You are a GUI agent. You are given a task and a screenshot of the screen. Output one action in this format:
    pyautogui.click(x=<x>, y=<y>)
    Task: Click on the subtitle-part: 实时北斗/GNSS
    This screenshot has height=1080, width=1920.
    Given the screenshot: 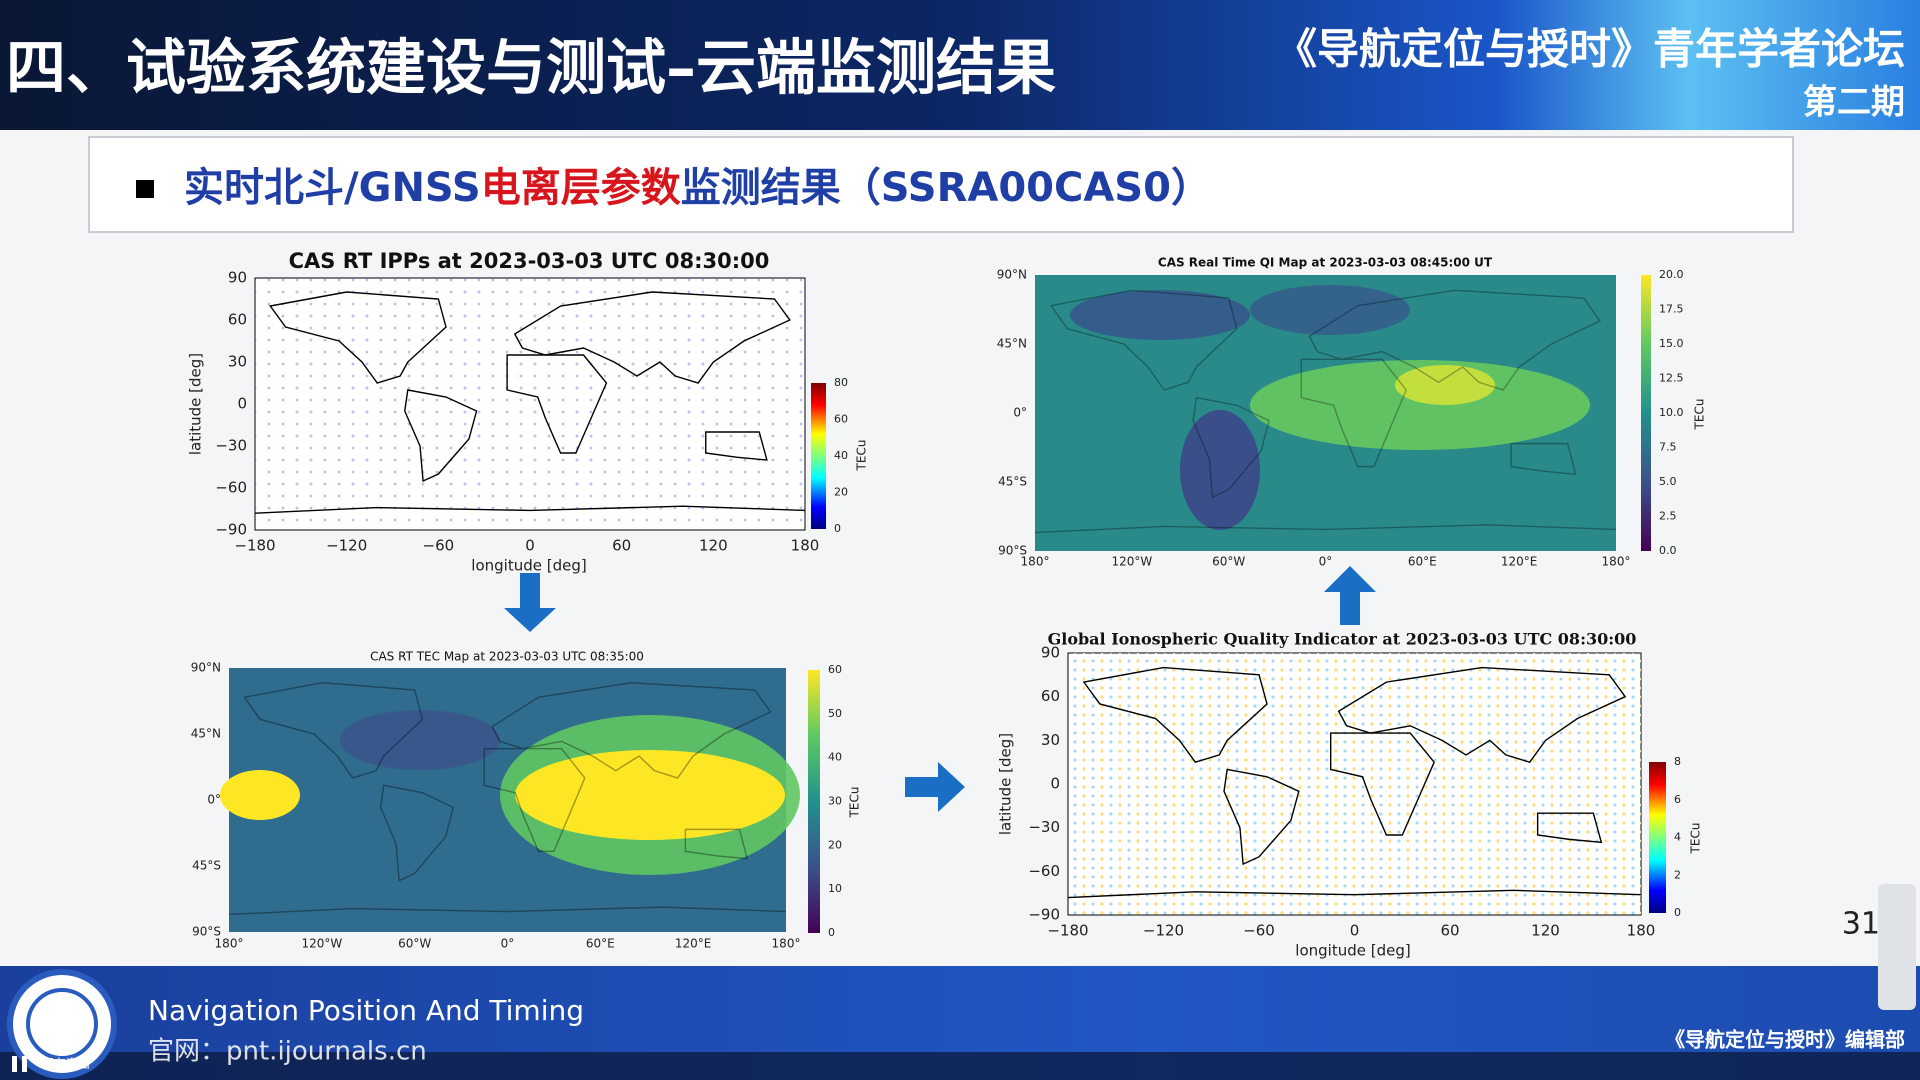 What is the action you would take?
    pyautogui.click(x=332, y=188)
    